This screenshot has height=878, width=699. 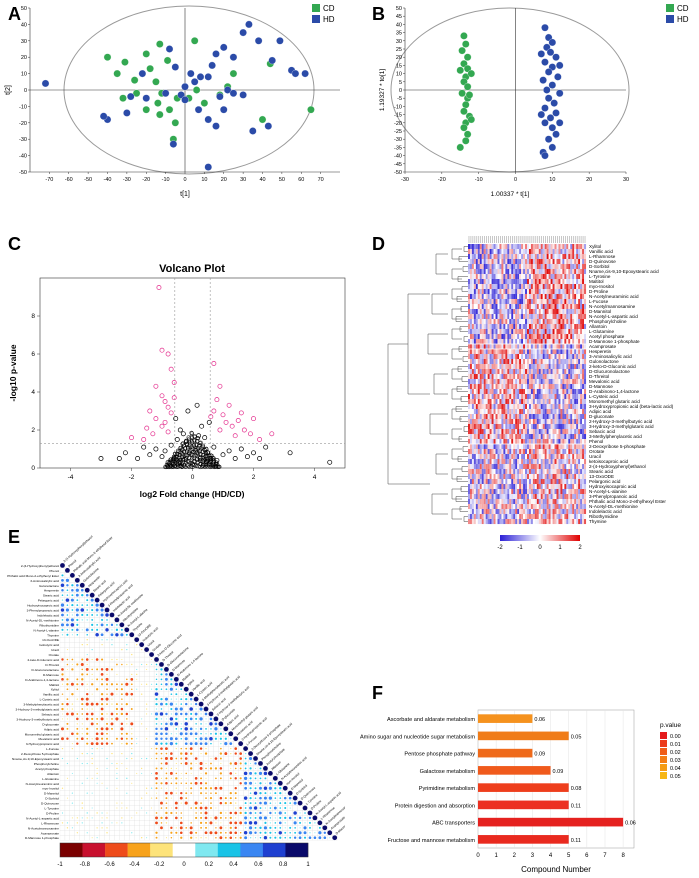 I want to click on x-tick-label: -20, so click(x=442, y=180).